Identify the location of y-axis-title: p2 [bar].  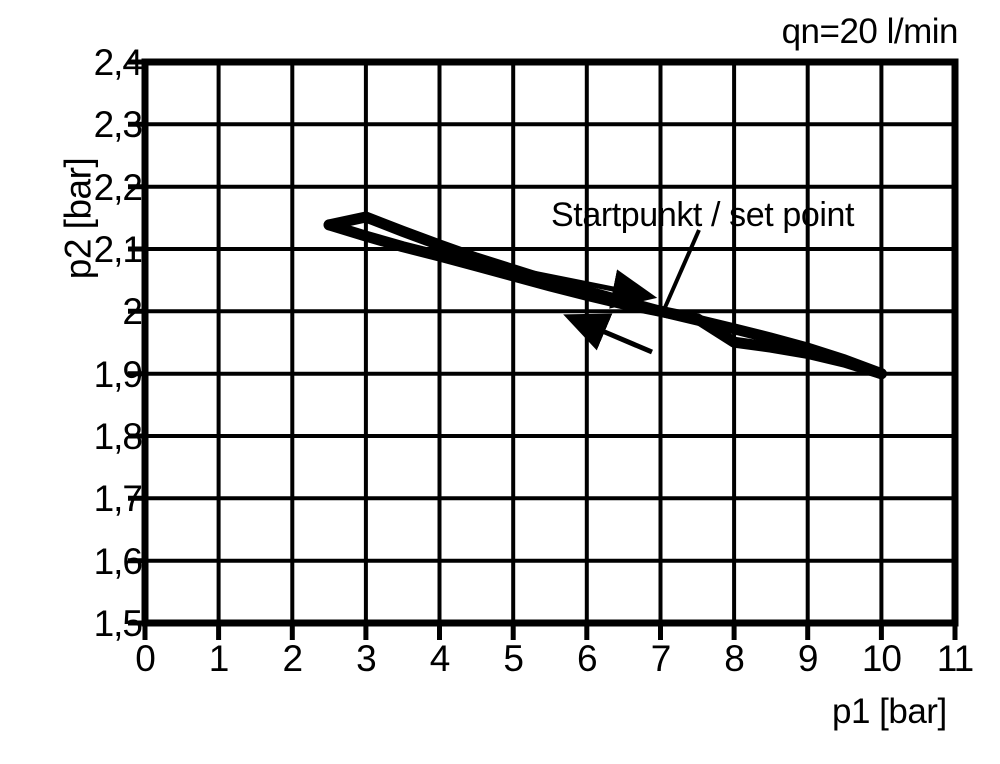
(78, 218).